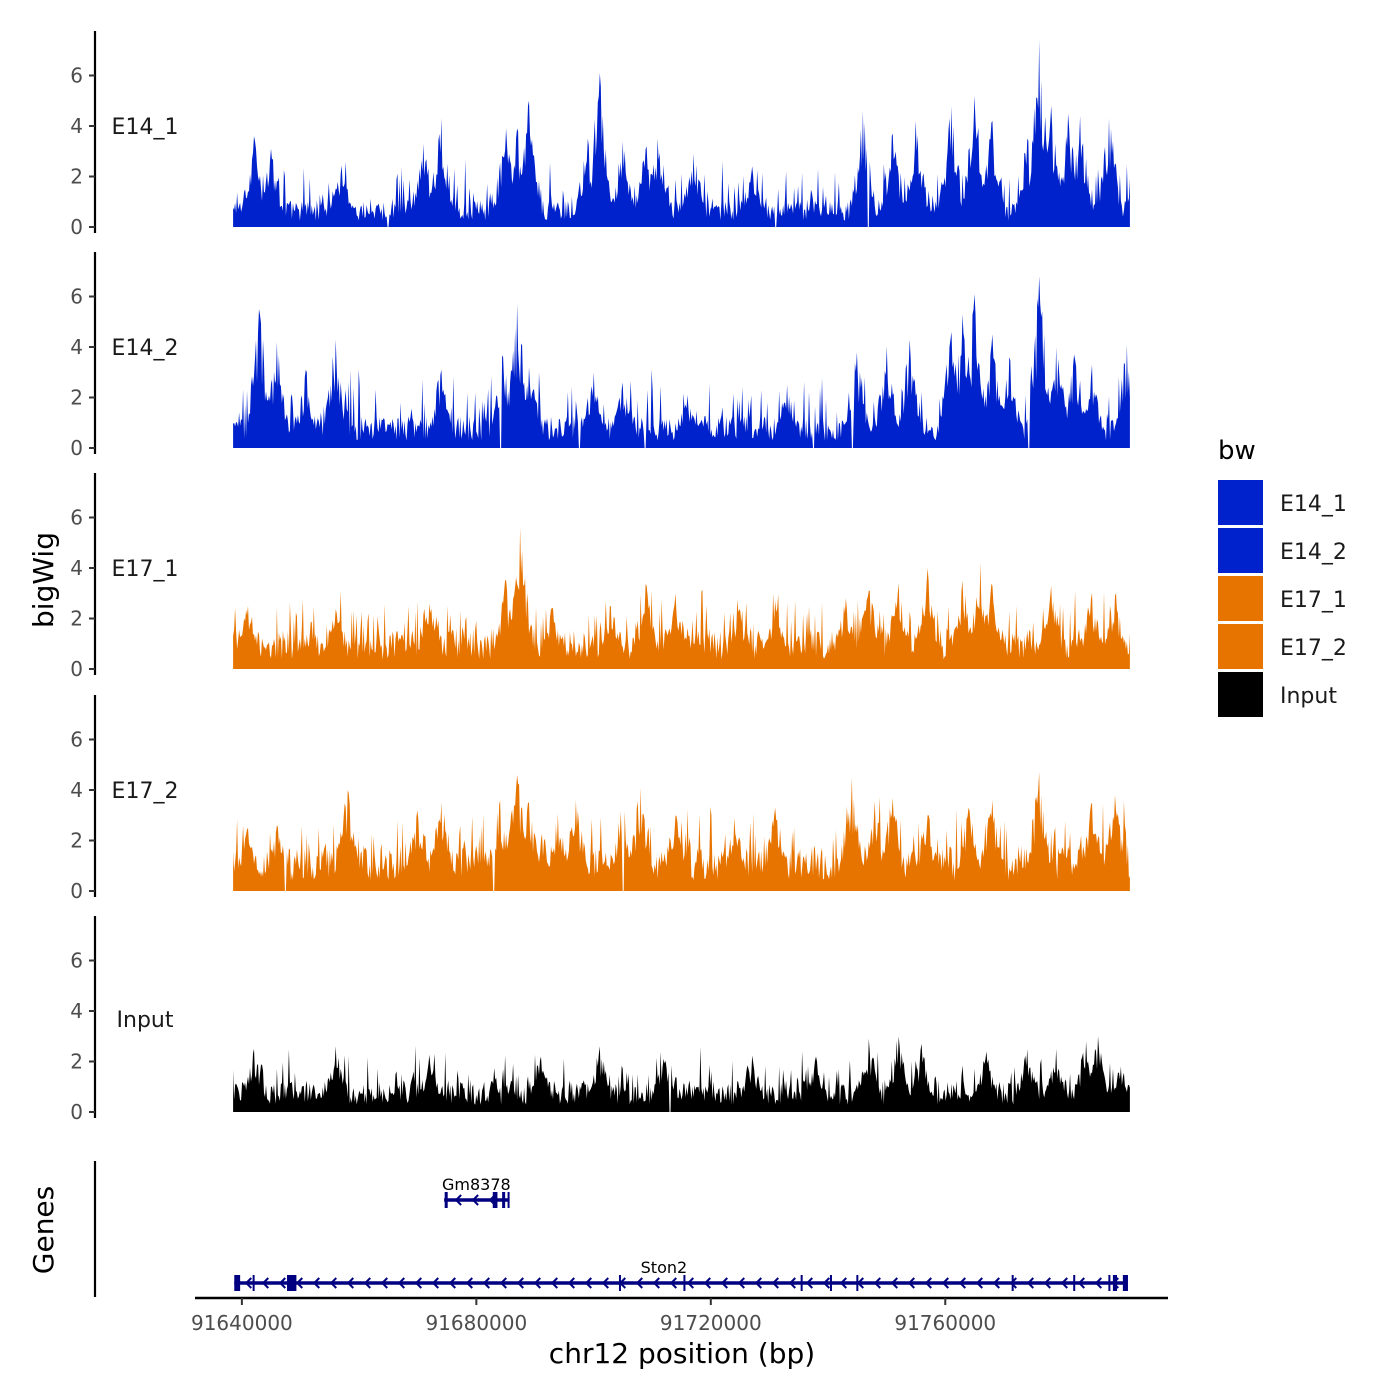 Image resolution: width=1400 pixels, height=1400 pixels. I want to click on x-tick-label: 91680000, so click(476, 1323).